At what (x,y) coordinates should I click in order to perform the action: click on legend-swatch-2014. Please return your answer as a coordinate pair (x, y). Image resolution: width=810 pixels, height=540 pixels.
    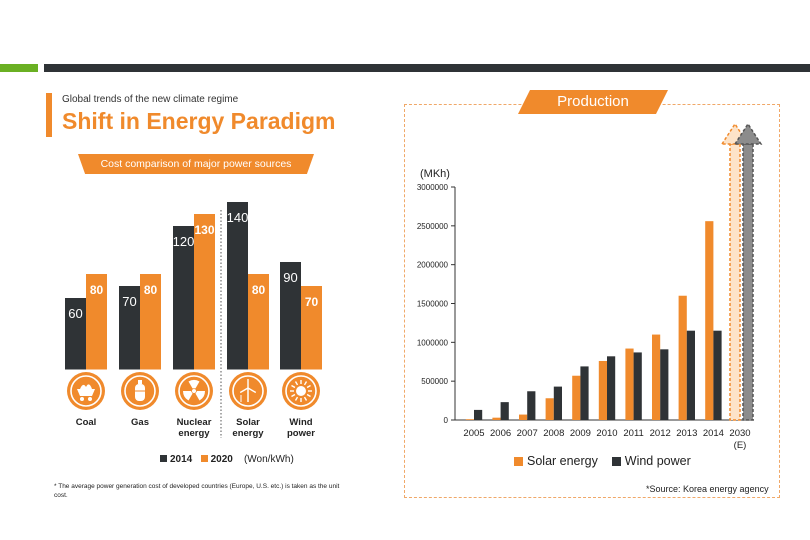
    Looking at the image, I should click on (163, 458).